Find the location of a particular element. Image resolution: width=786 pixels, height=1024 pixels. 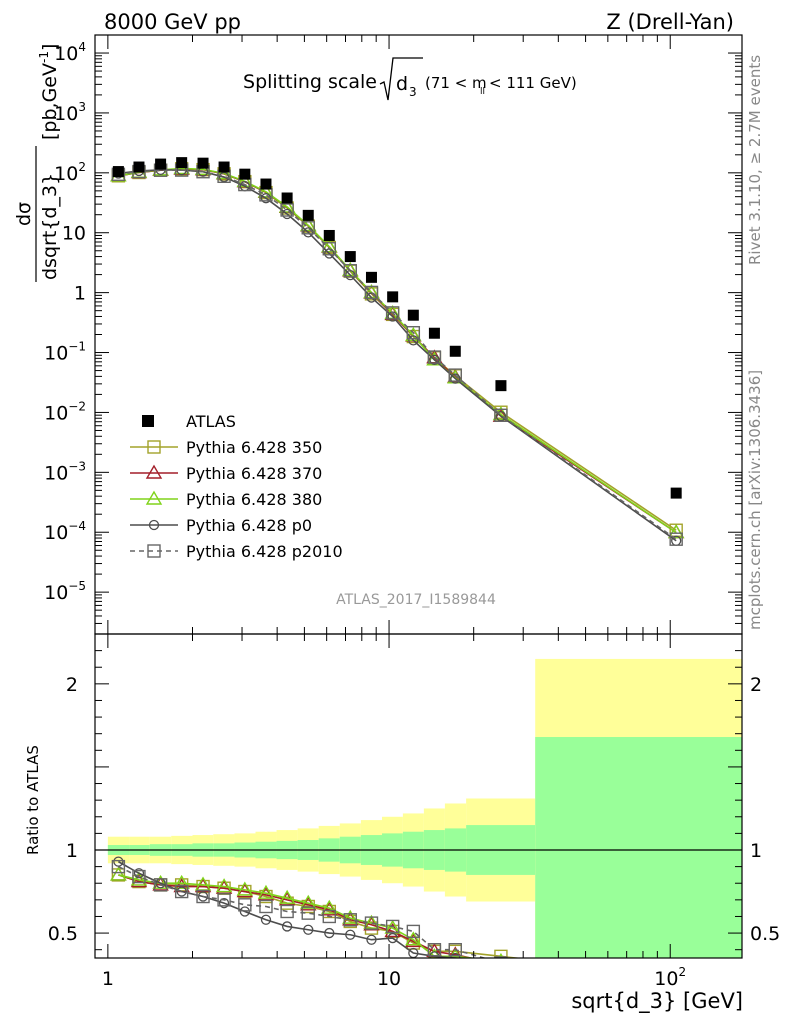

y-tick-label: 10⁻³ is located at coordinates (65, 471).